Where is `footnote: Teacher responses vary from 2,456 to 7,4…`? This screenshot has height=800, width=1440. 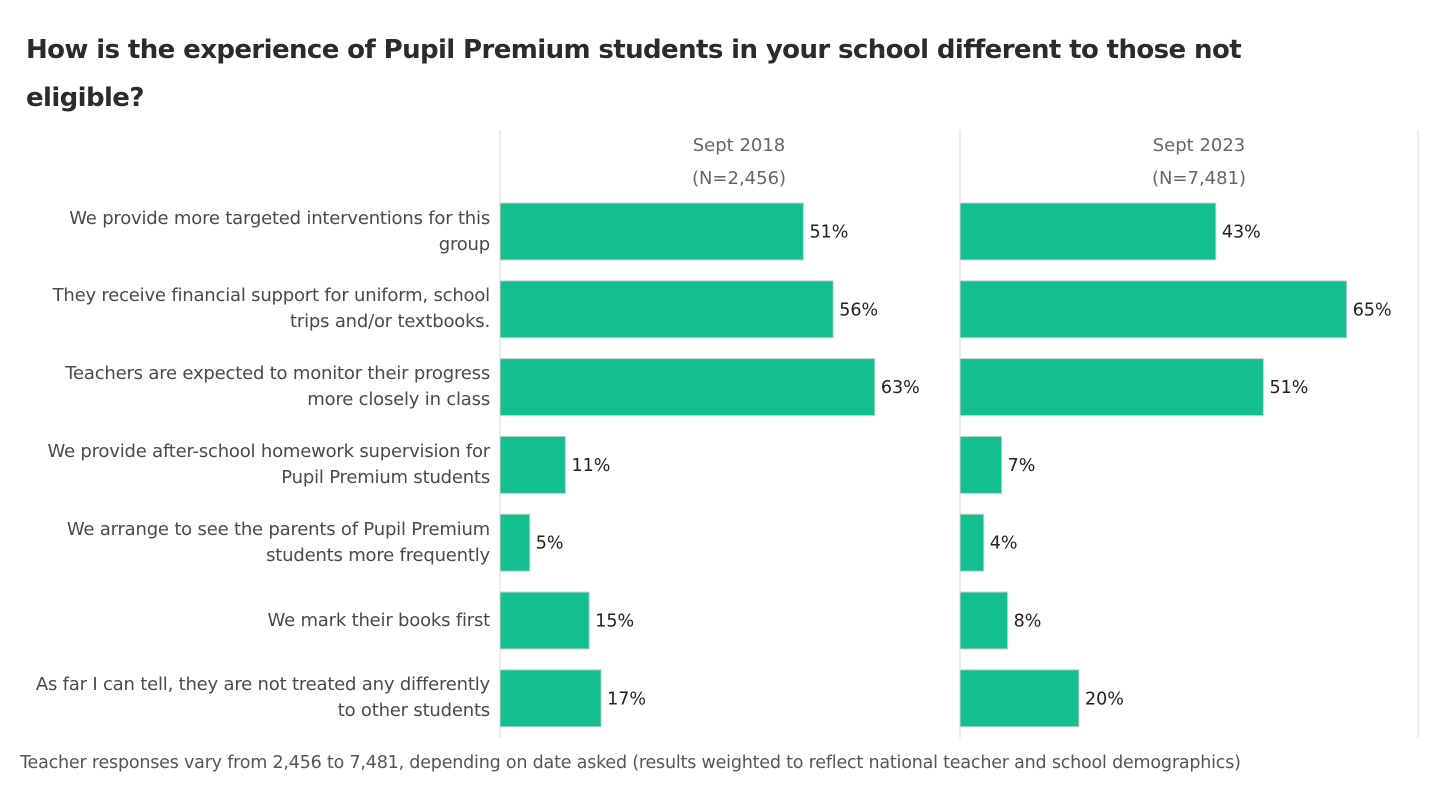 footnote: Teacher responses vary from 2,456 to 7,4… is located at coordinates (630, 763).